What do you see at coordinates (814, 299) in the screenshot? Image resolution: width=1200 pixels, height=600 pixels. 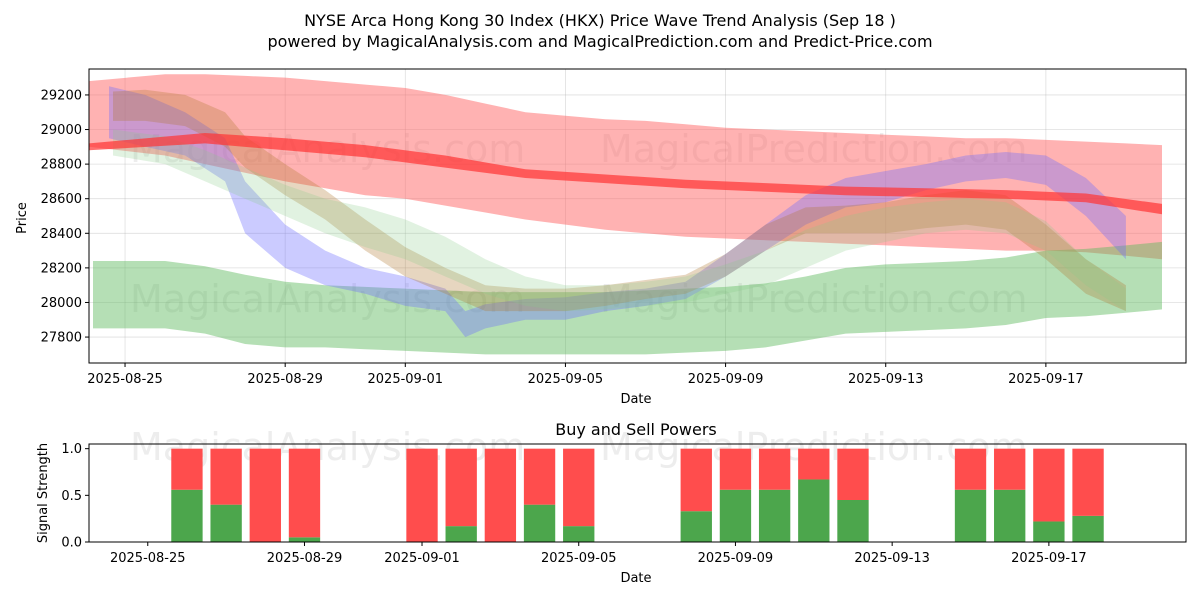 I see `watermark-prediction-mid: MagicalPrediction.com` at bounding box center [814, 299].